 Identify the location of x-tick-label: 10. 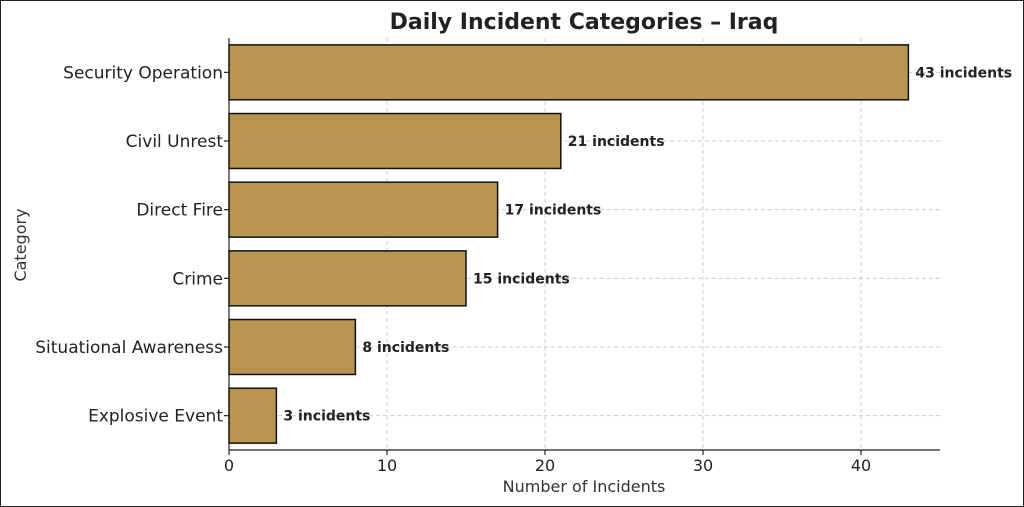
(387, 465).